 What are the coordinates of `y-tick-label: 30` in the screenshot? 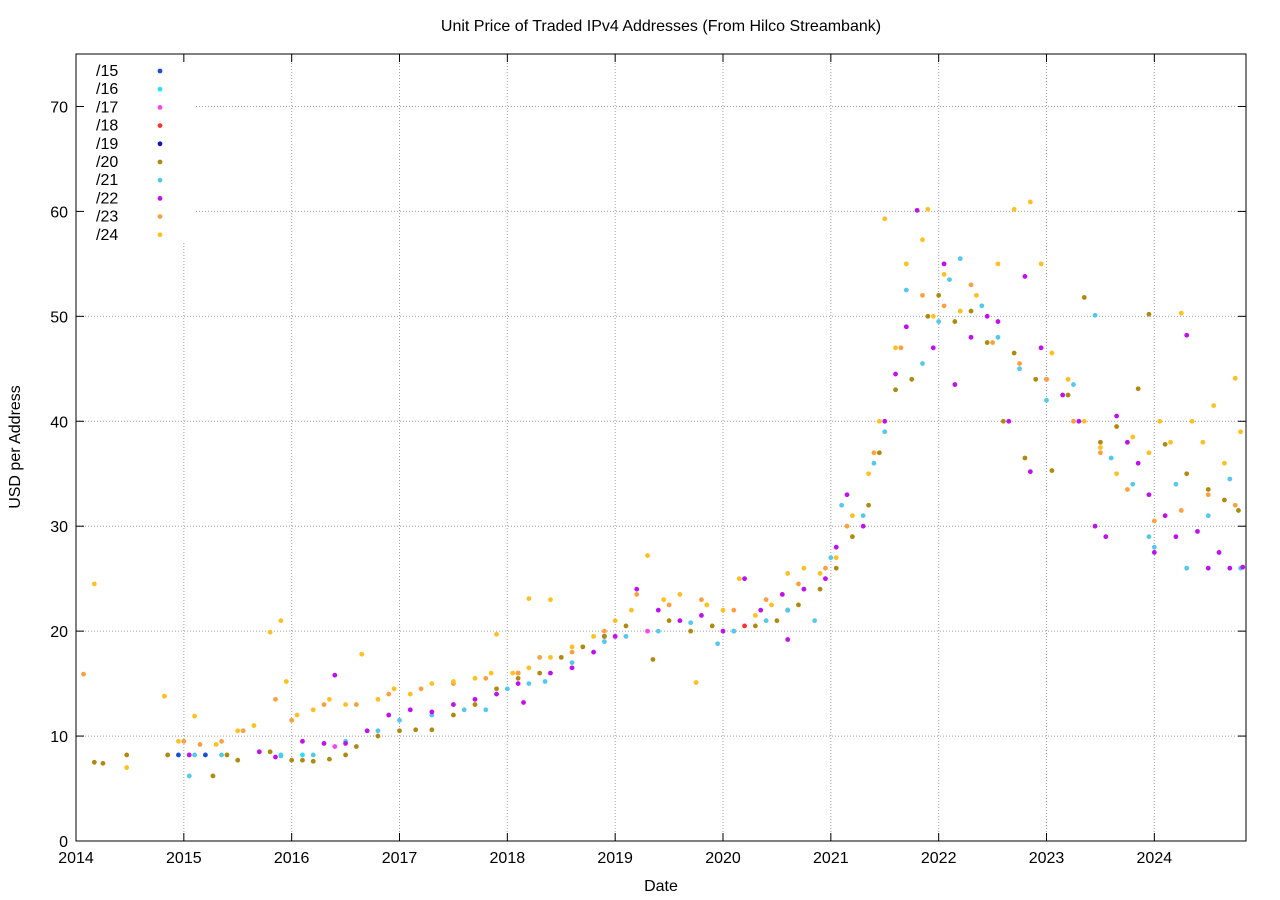 It's located at (59, 527).